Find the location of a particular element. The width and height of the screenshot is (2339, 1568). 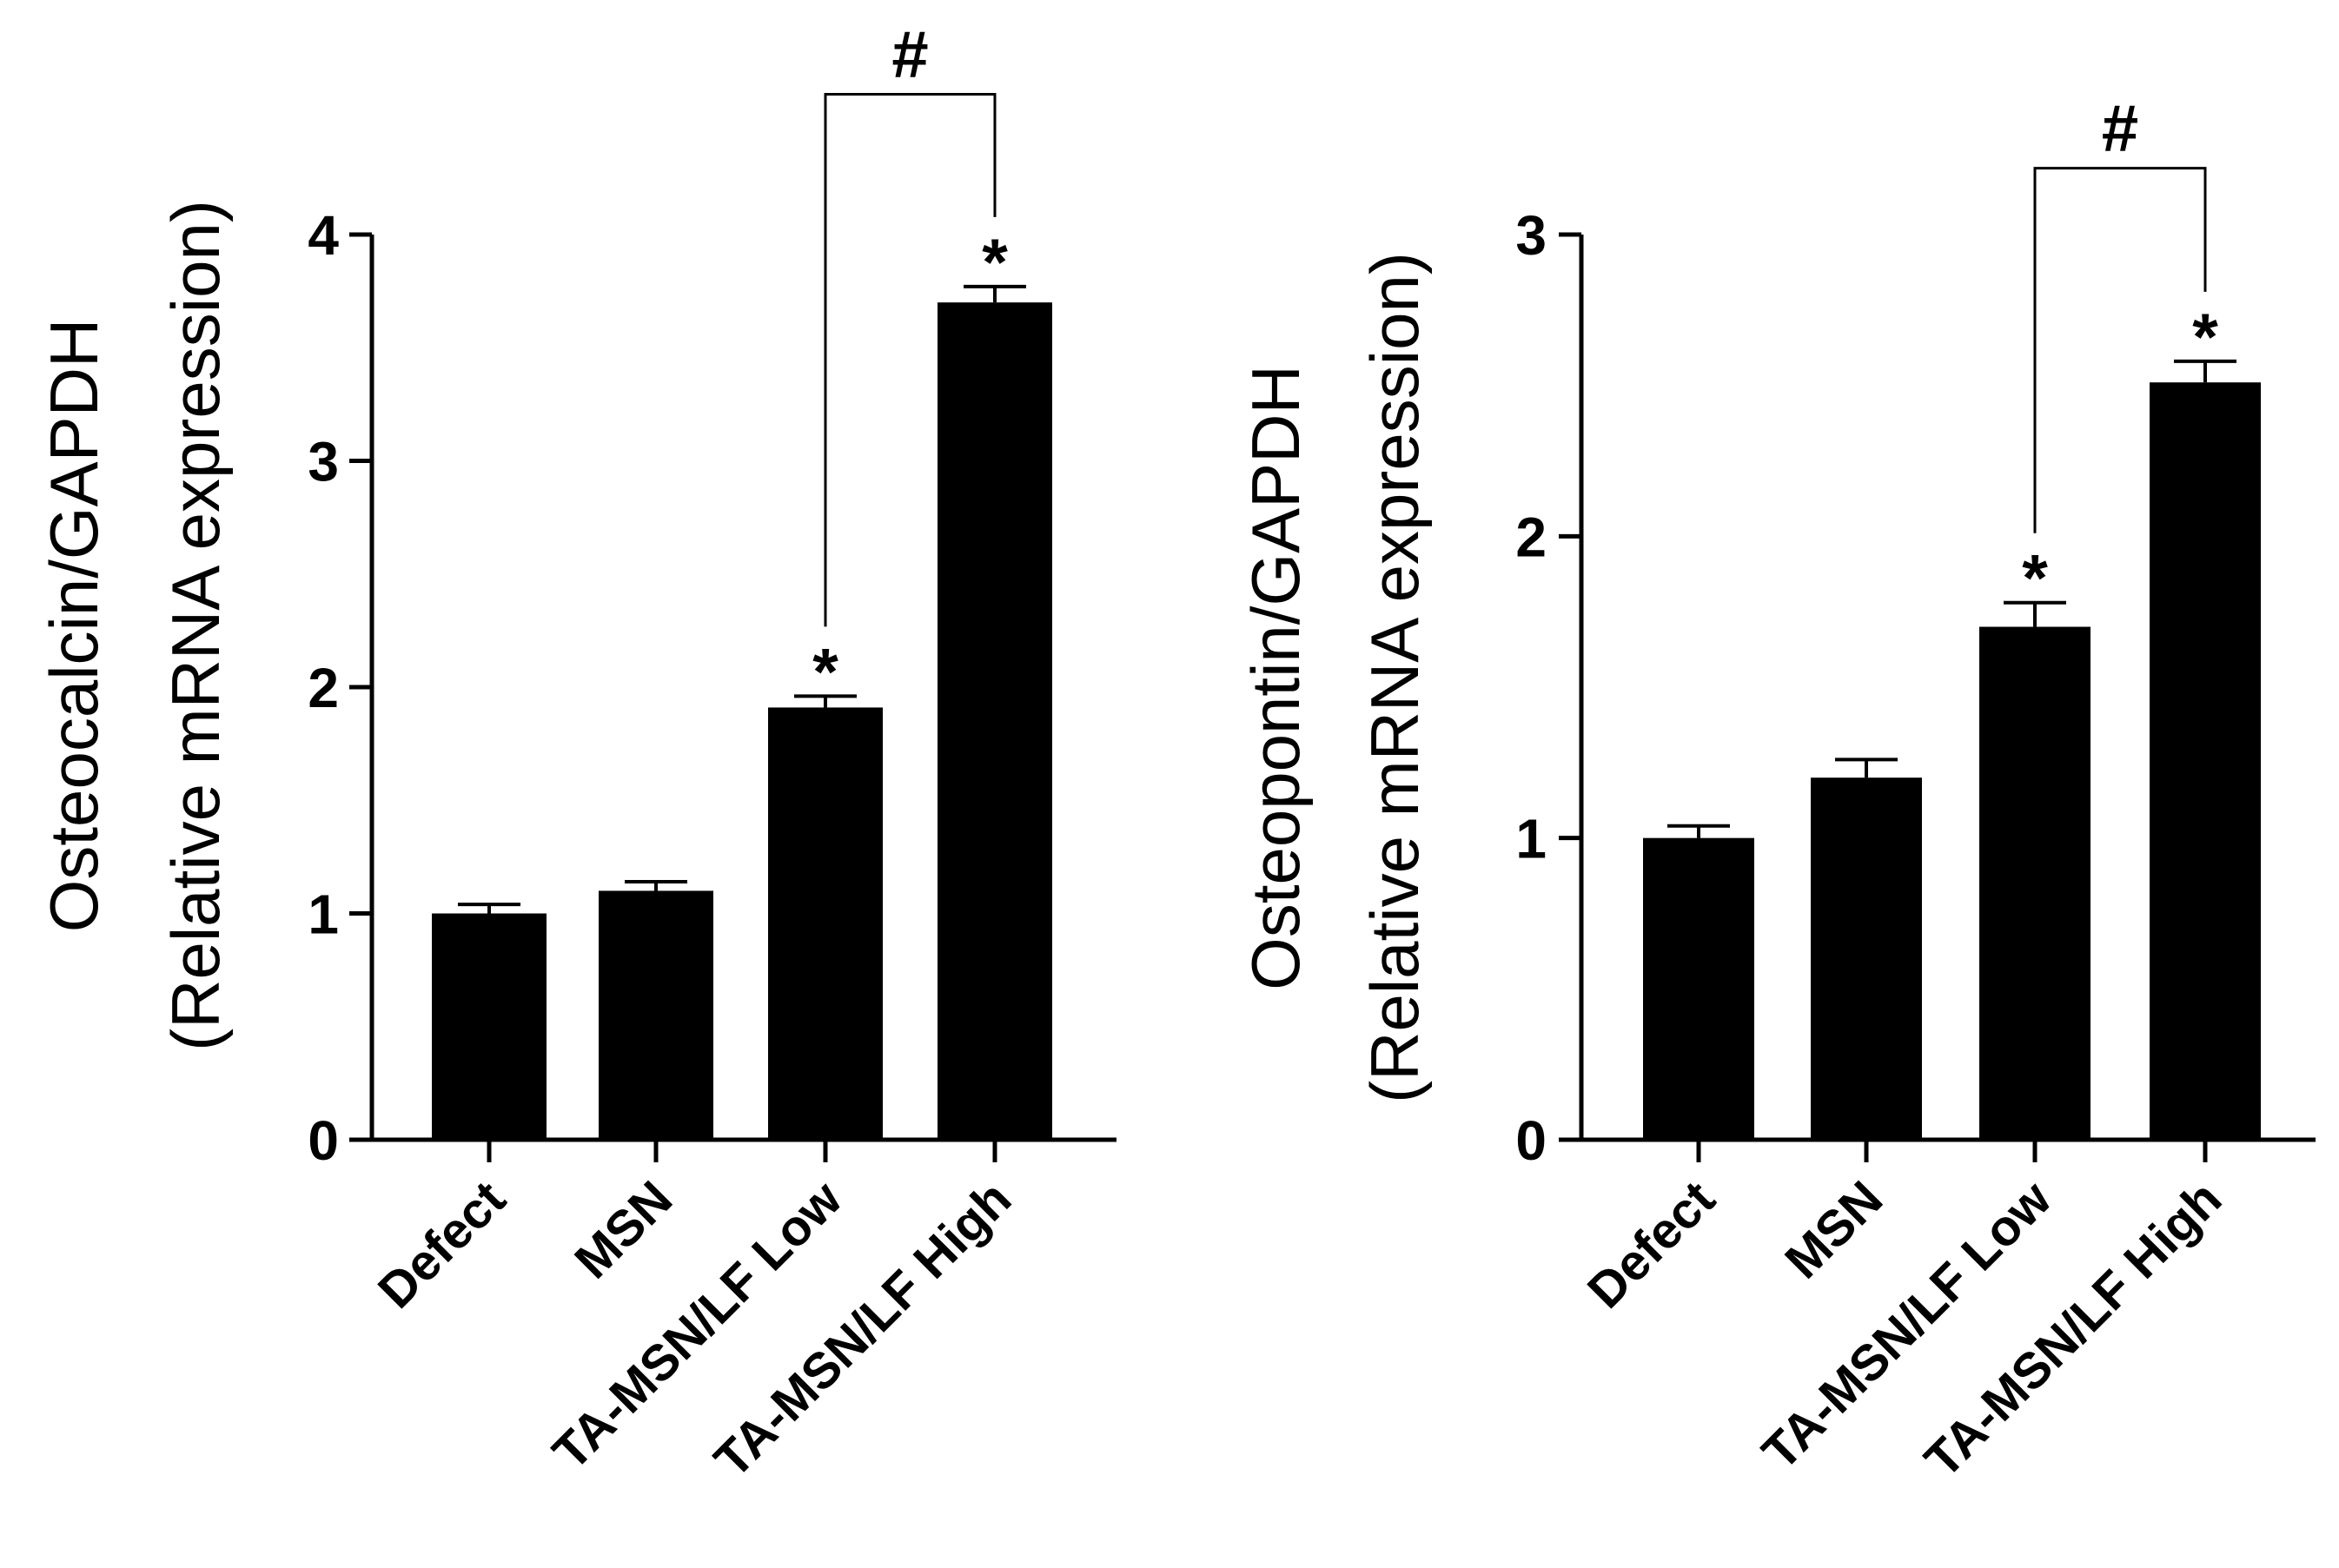

y-tick-label: 4 is located at coordinates (323, 235).